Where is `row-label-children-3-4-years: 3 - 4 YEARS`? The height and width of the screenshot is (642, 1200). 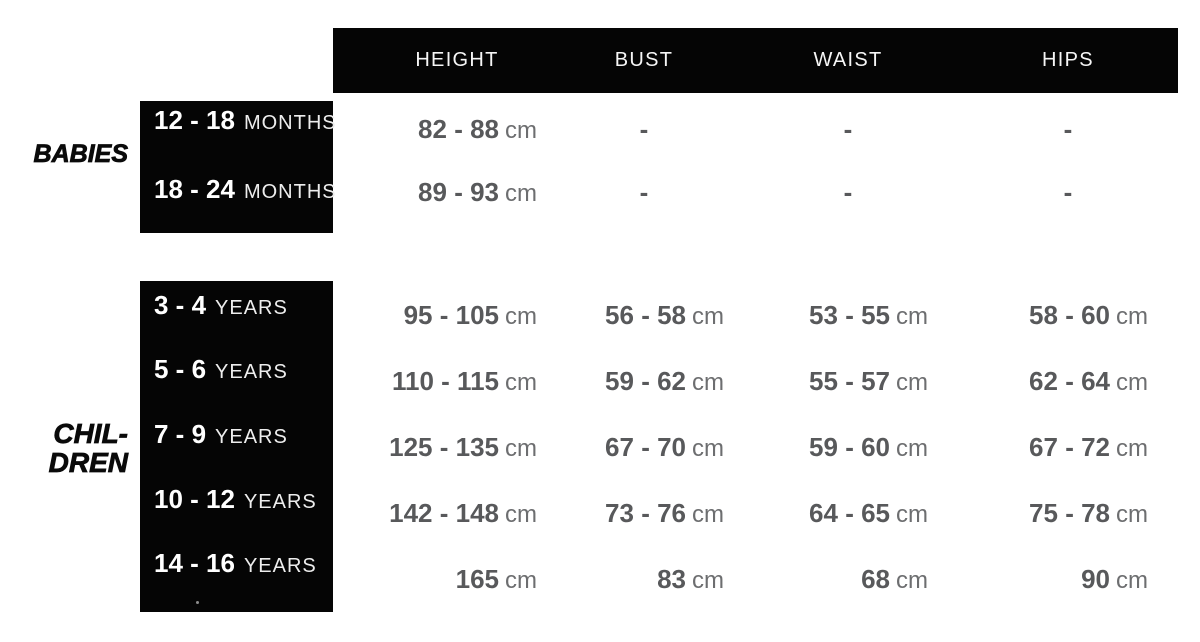 row-label-children-3-4-years: 3 - 4 YEARS is located at coordinates (221, 305).